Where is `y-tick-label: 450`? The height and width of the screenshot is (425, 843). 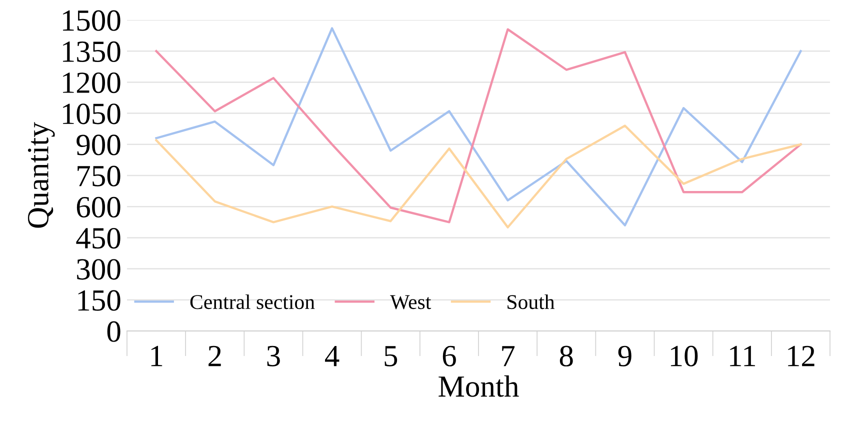
y-tick-label: 450 is located at coordinates (98, 238).